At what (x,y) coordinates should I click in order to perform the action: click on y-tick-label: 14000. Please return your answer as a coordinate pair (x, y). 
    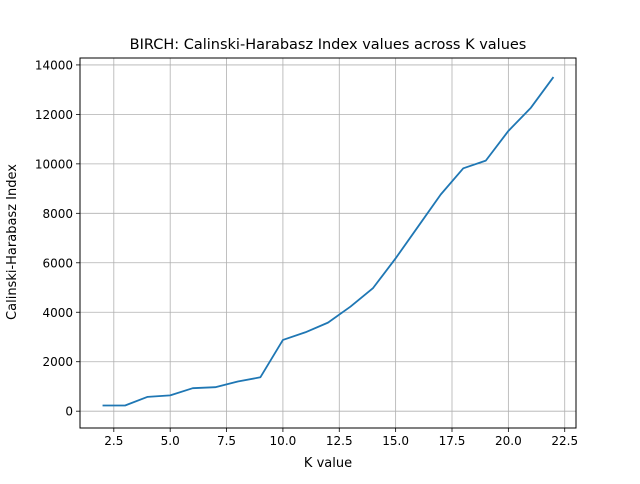
    Looking at the image, I should click on (54, 65).